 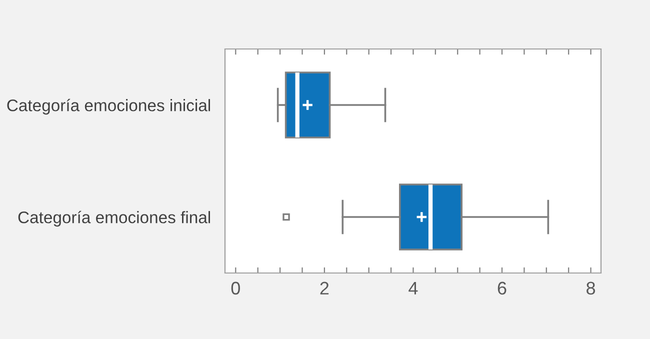 What do you see at coordinates (413, 288) in the screenshot?
I see `x-tick-label: 4` at bounding box center [413, 288].